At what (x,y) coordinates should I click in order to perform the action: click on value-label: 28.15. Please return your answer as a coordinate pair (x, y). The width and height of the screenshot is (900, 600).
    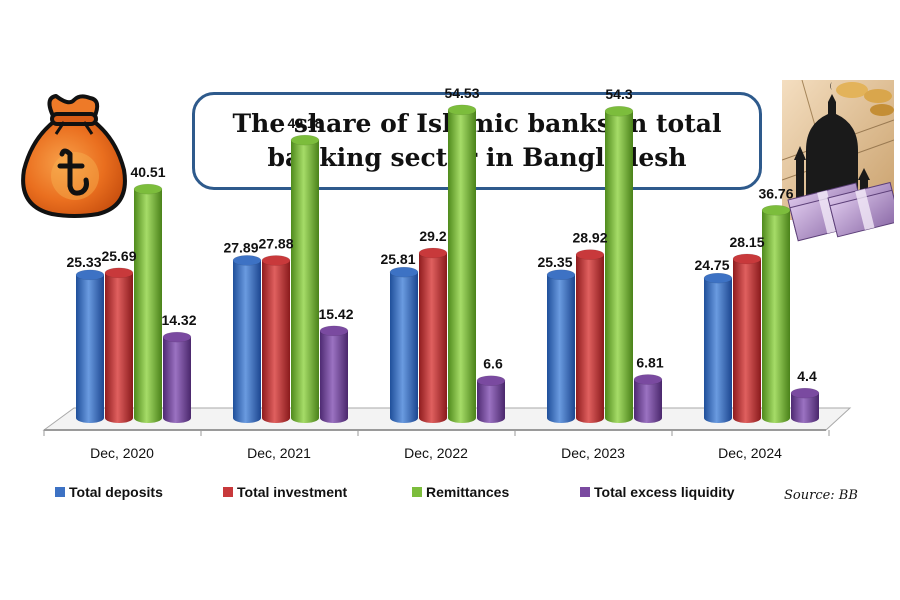
    Looking at the image, I should click on (746, 242).